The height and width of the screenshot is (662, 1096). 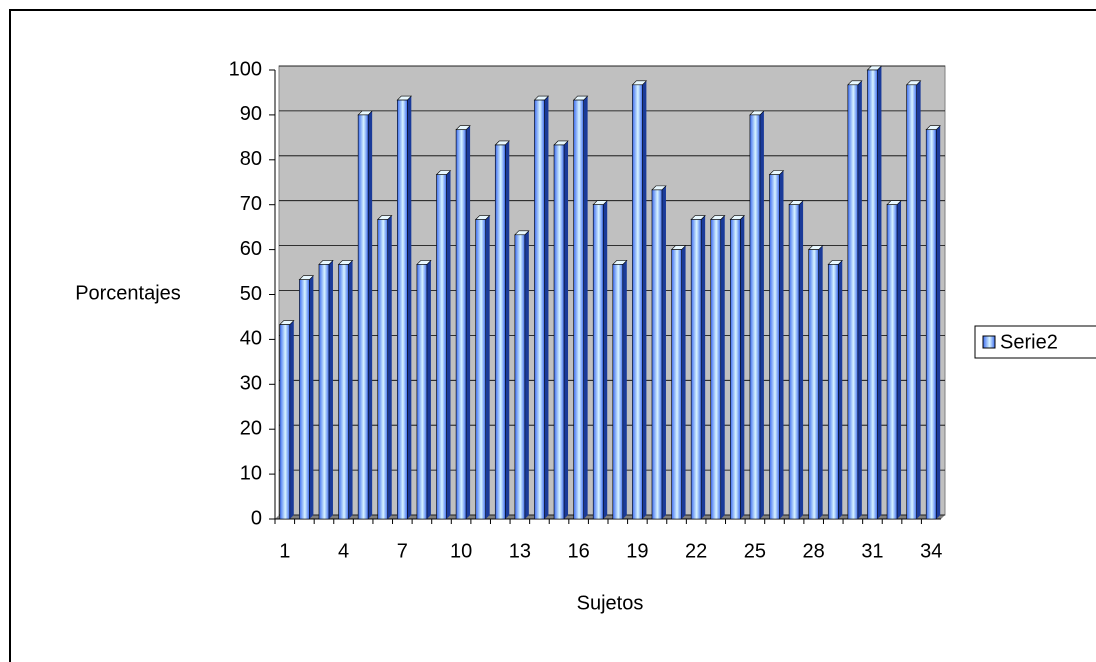 What do you see at coordinates (284, 551) in the screenshot?
I see `x-tick-label: 1` at bounding box center [284, 551].